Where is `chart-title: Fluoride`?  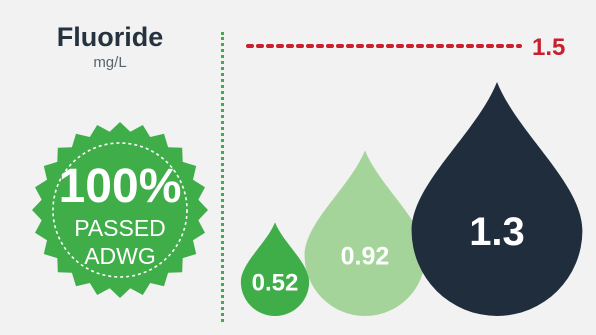
chart-title: Fluoride is located at coordinates (110, 37).